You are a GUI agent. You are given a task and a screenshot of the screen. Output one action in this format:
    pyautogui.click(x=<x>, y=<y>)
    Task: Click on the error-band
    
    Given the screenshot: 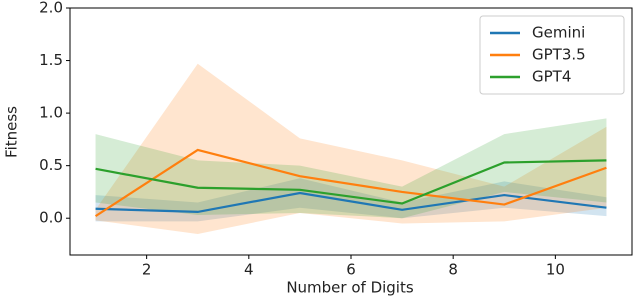 What is the action you would take?
    pyautogui.click(x=351, y=200)
    